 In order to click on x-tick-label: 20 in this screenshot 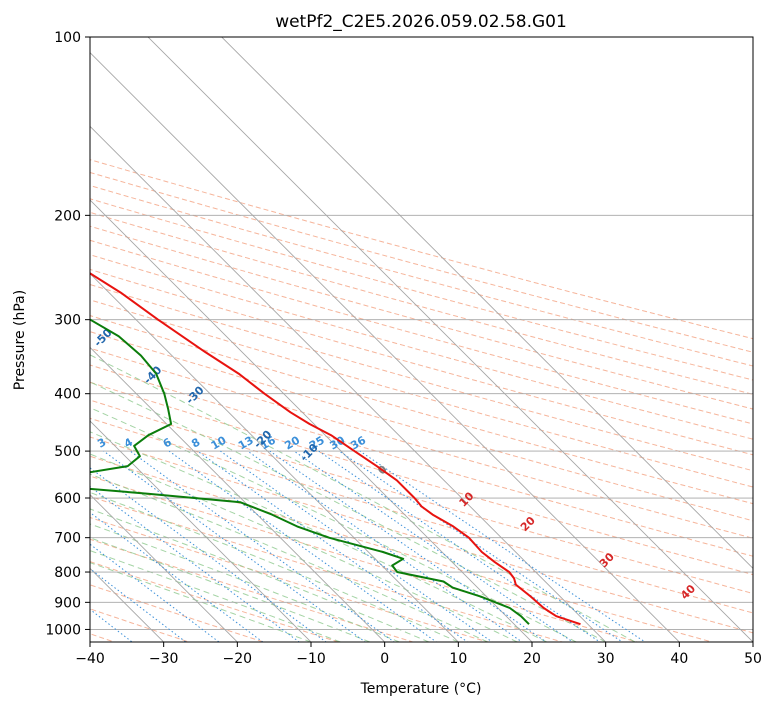, I will do `click(532, 659)`.